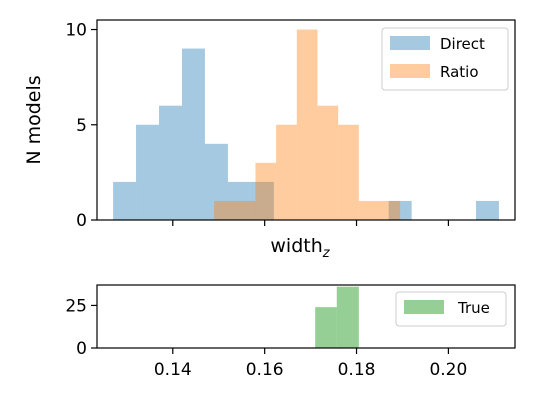 The height and width of the screenshot is (402, 537). What do you see at coordinates (451, 309) in the screenshot?
I see `bottom-legend: True` at bounding box center [451, 309].